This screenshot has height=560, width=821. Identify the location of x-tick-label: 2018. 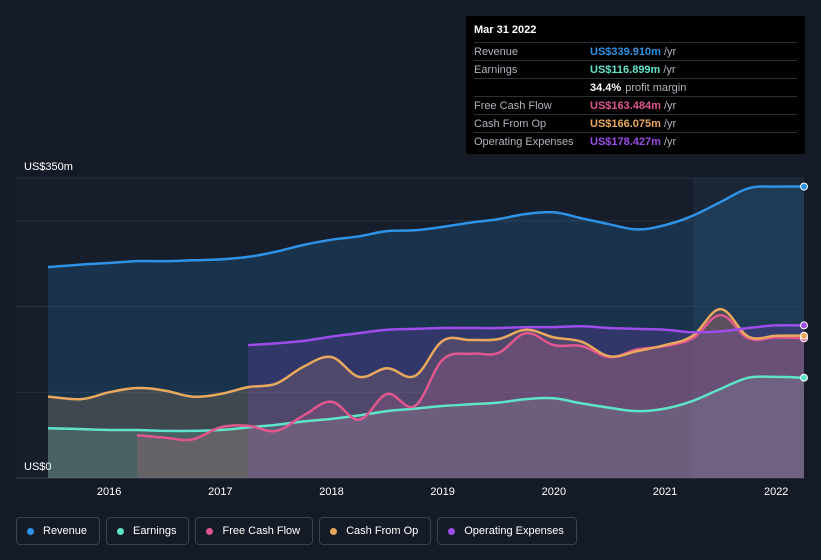
(331, 492).